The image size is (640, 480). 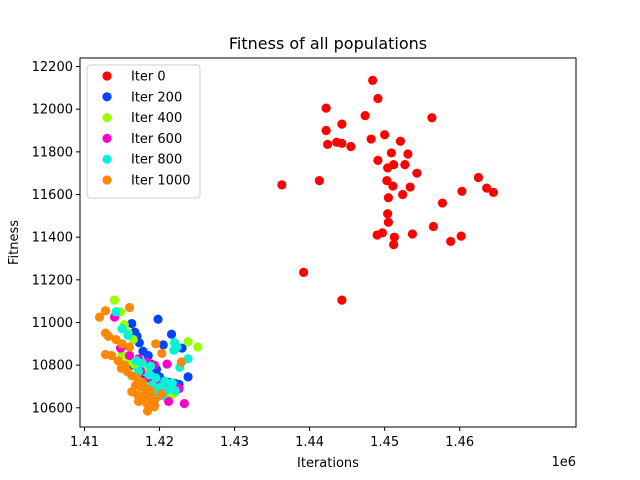 What do you see at coordinates (52, 110) in the screenshot?
I see `y-tick-label: 12000` at bounding box center [52, 110].